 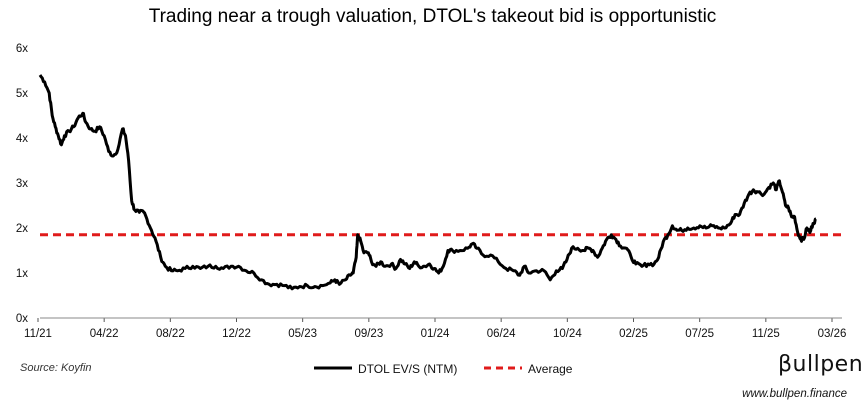 What do you see at coordinates (567, 334) in the screenshot?
I see `x-tick-label: 10/24` at bounding box center [567, 334].